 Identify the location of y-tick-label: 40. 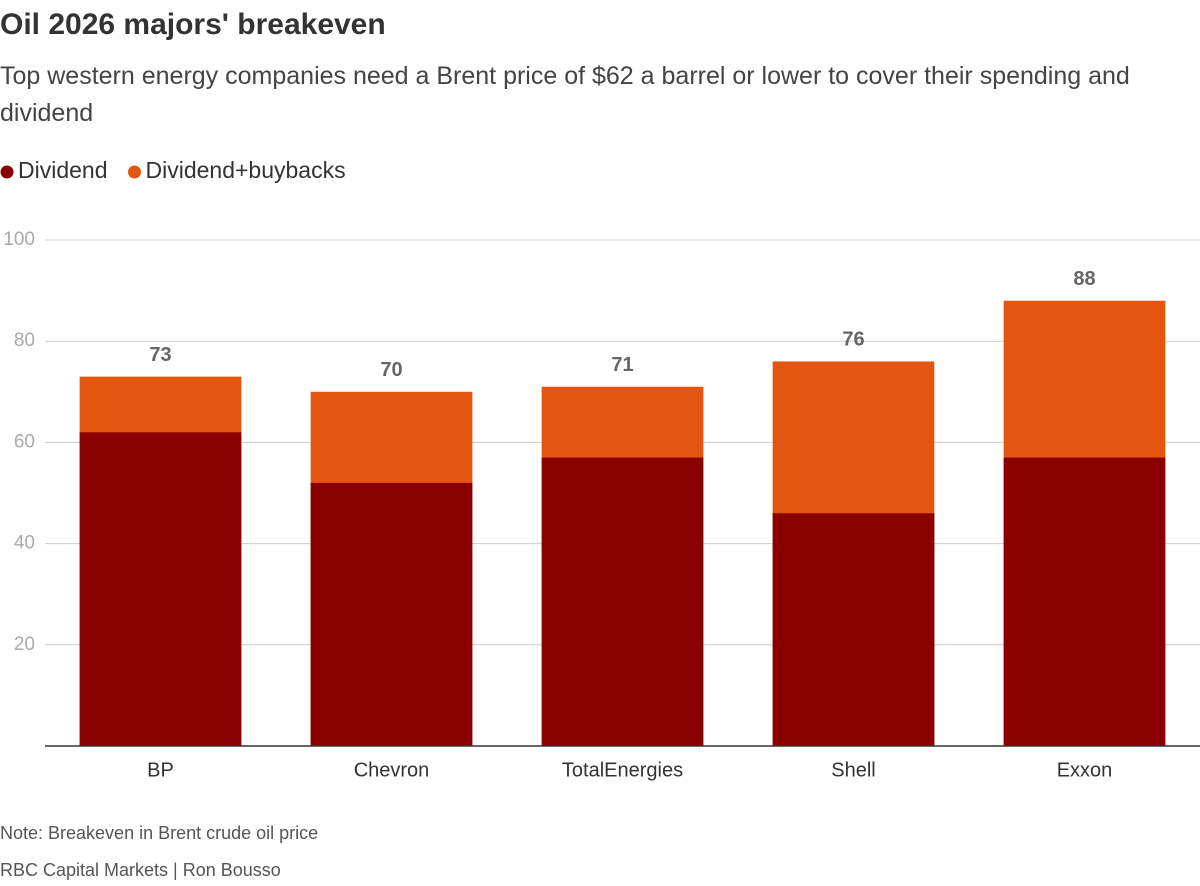
(24, 543).